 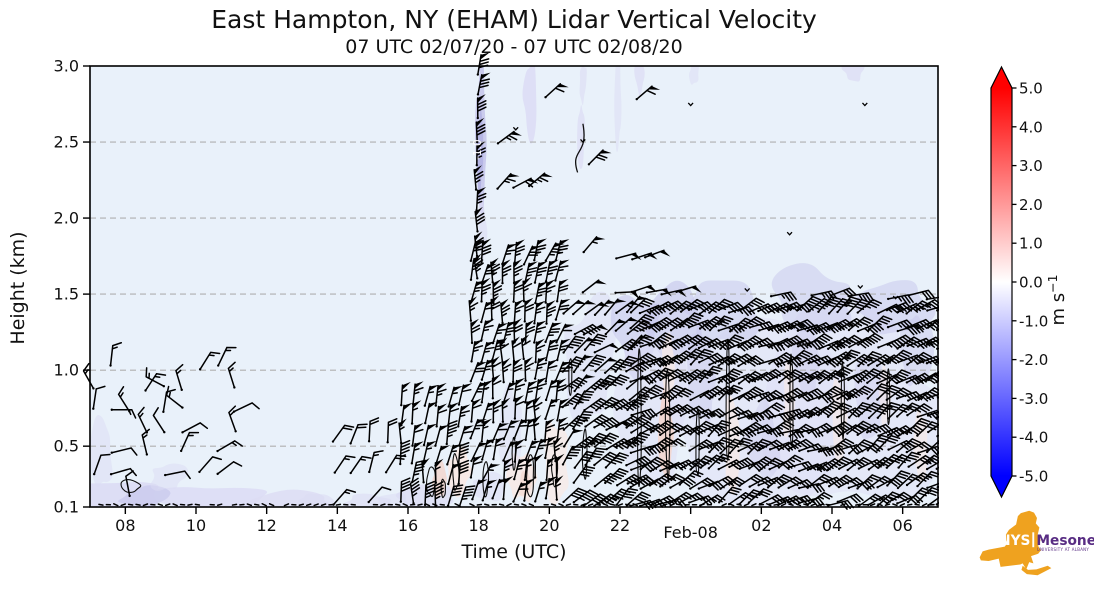 I want to click on x-axis-label: Time (UTC), so click(x=514, y=552).